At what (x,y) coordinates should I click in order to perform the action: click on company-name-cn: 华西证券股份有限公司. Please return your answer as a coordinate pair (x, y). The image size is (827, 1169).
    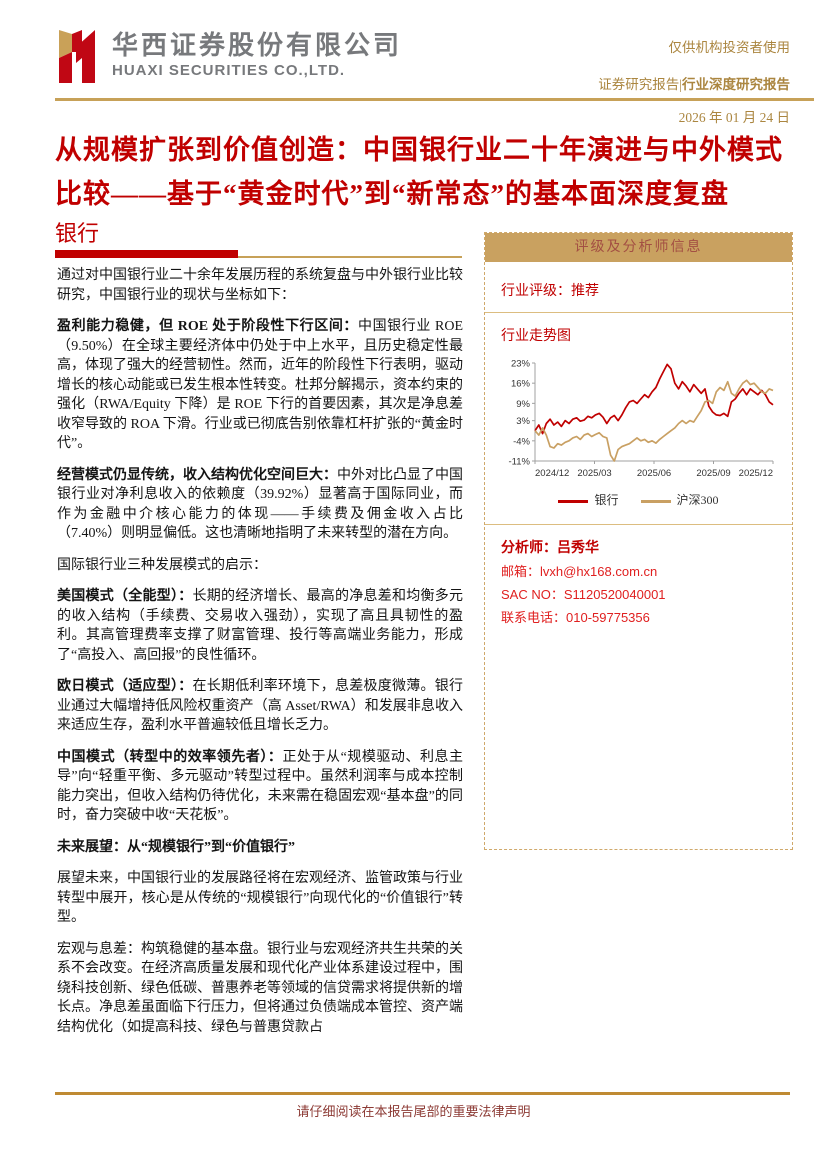
    Looking at the image, I should click on (257, 45).